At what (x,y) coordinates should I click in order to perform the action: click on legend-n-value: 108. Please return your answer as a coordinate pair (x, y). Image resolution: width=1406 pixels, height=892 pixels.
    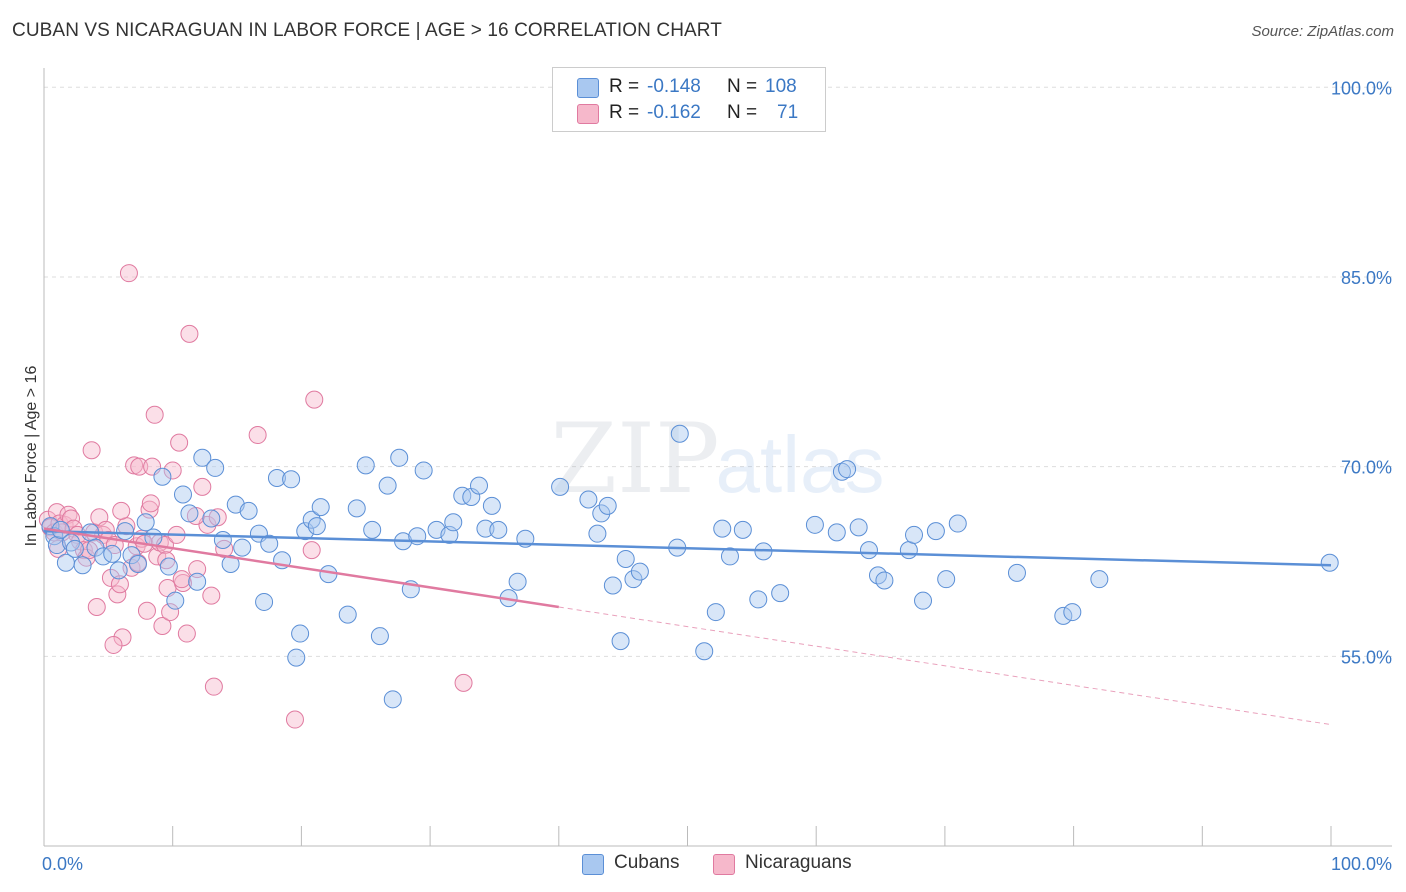
    Looking at the image, I should click on (781, 86).